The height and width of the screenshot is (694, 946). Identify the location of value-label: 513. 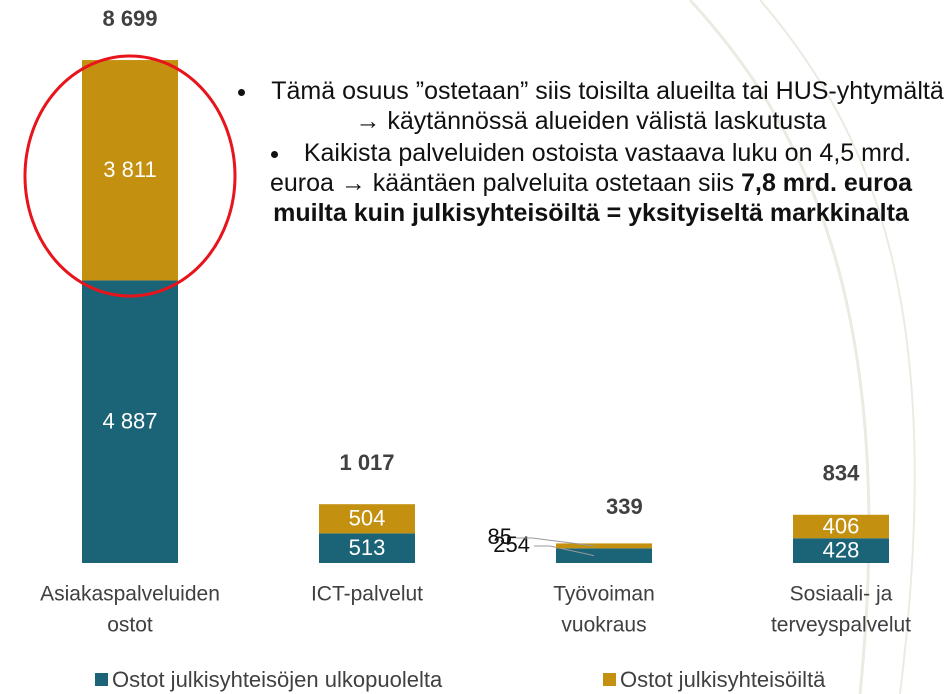
(367, 547).